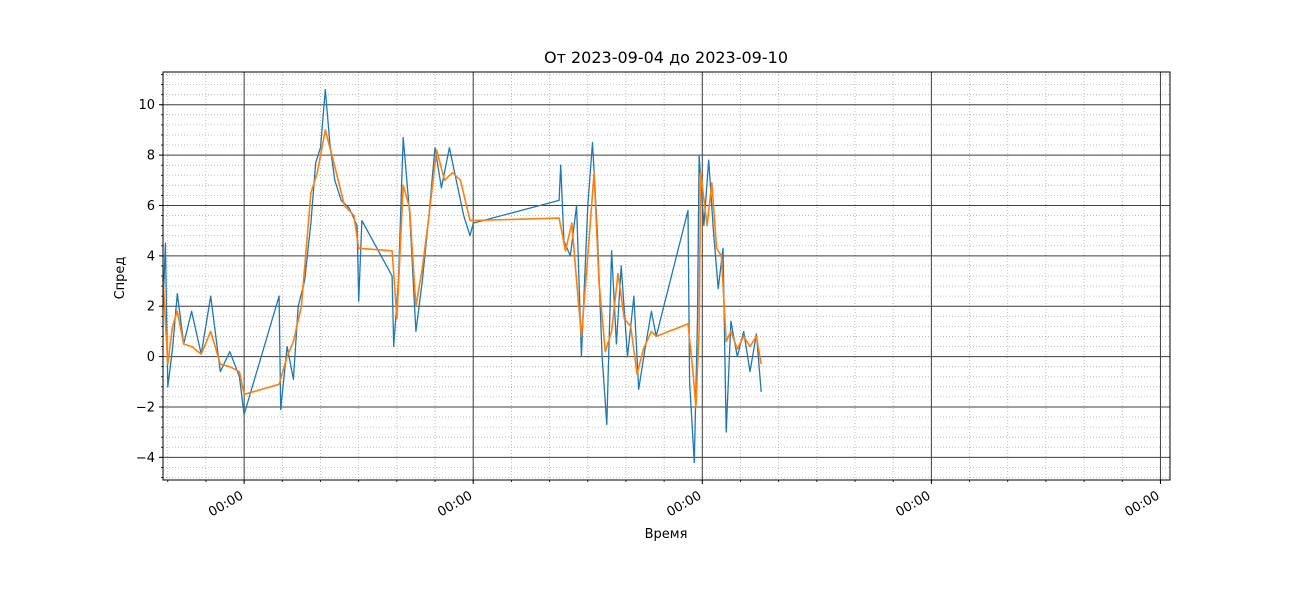 The width and height of the screenshot is (1300, 600). What do you see at coordinates (120, 278) in the screenshot?
I see `y-axis-title: Спред` at bounding box center [120, 278].